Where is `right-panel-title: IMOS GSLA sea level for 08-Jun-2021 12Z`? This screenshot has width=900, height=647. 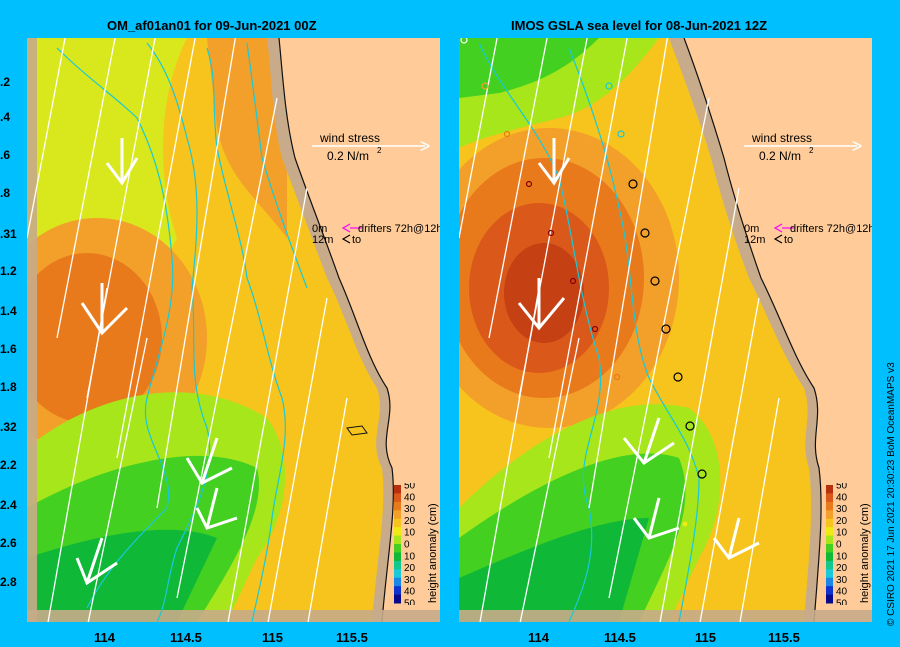 right-panel-title: IMOS GSLA sea level for 08-Jun-2021 12Z is located at coordinates (639, 25).